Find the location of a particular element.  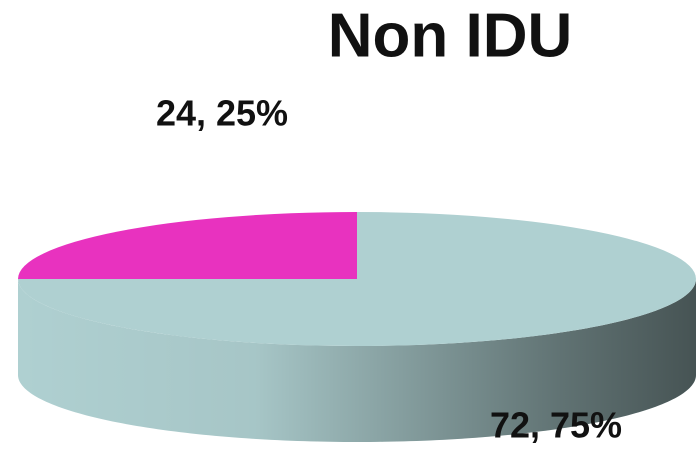

data-label: 72, 75% is located at coordinates (556, 425).